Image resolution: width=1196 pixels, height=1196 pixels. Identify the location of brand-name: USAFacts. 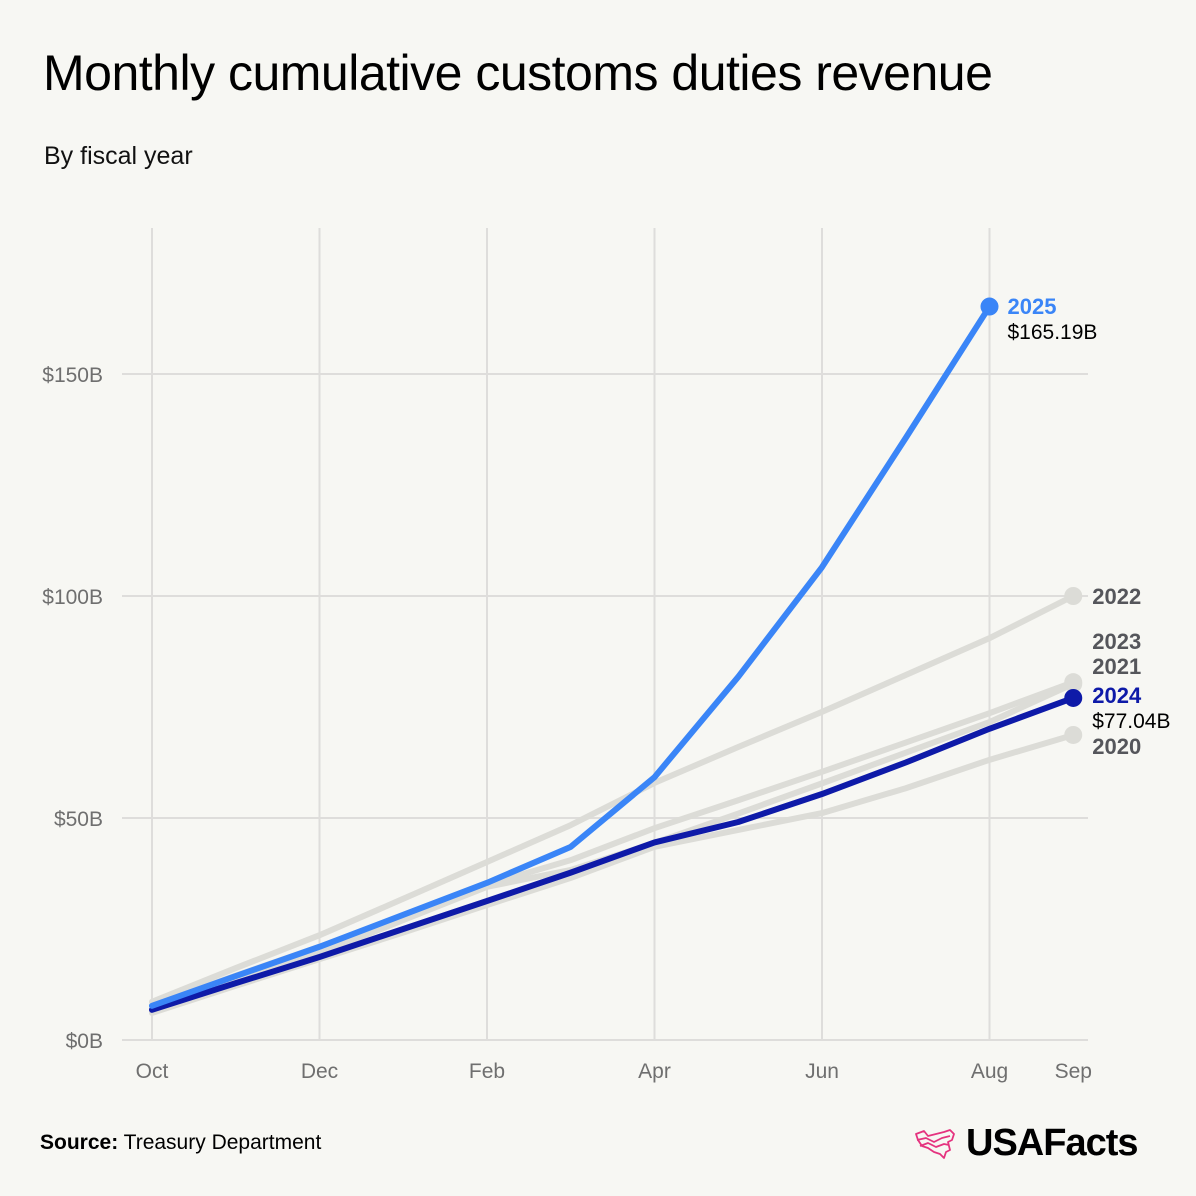
(1052, 1143).